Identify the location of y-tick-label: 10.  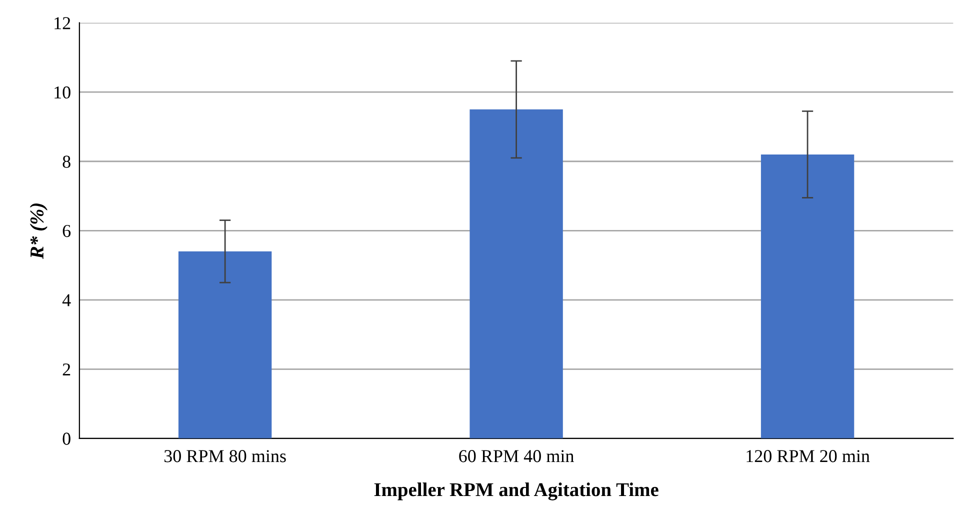
(62, 92).